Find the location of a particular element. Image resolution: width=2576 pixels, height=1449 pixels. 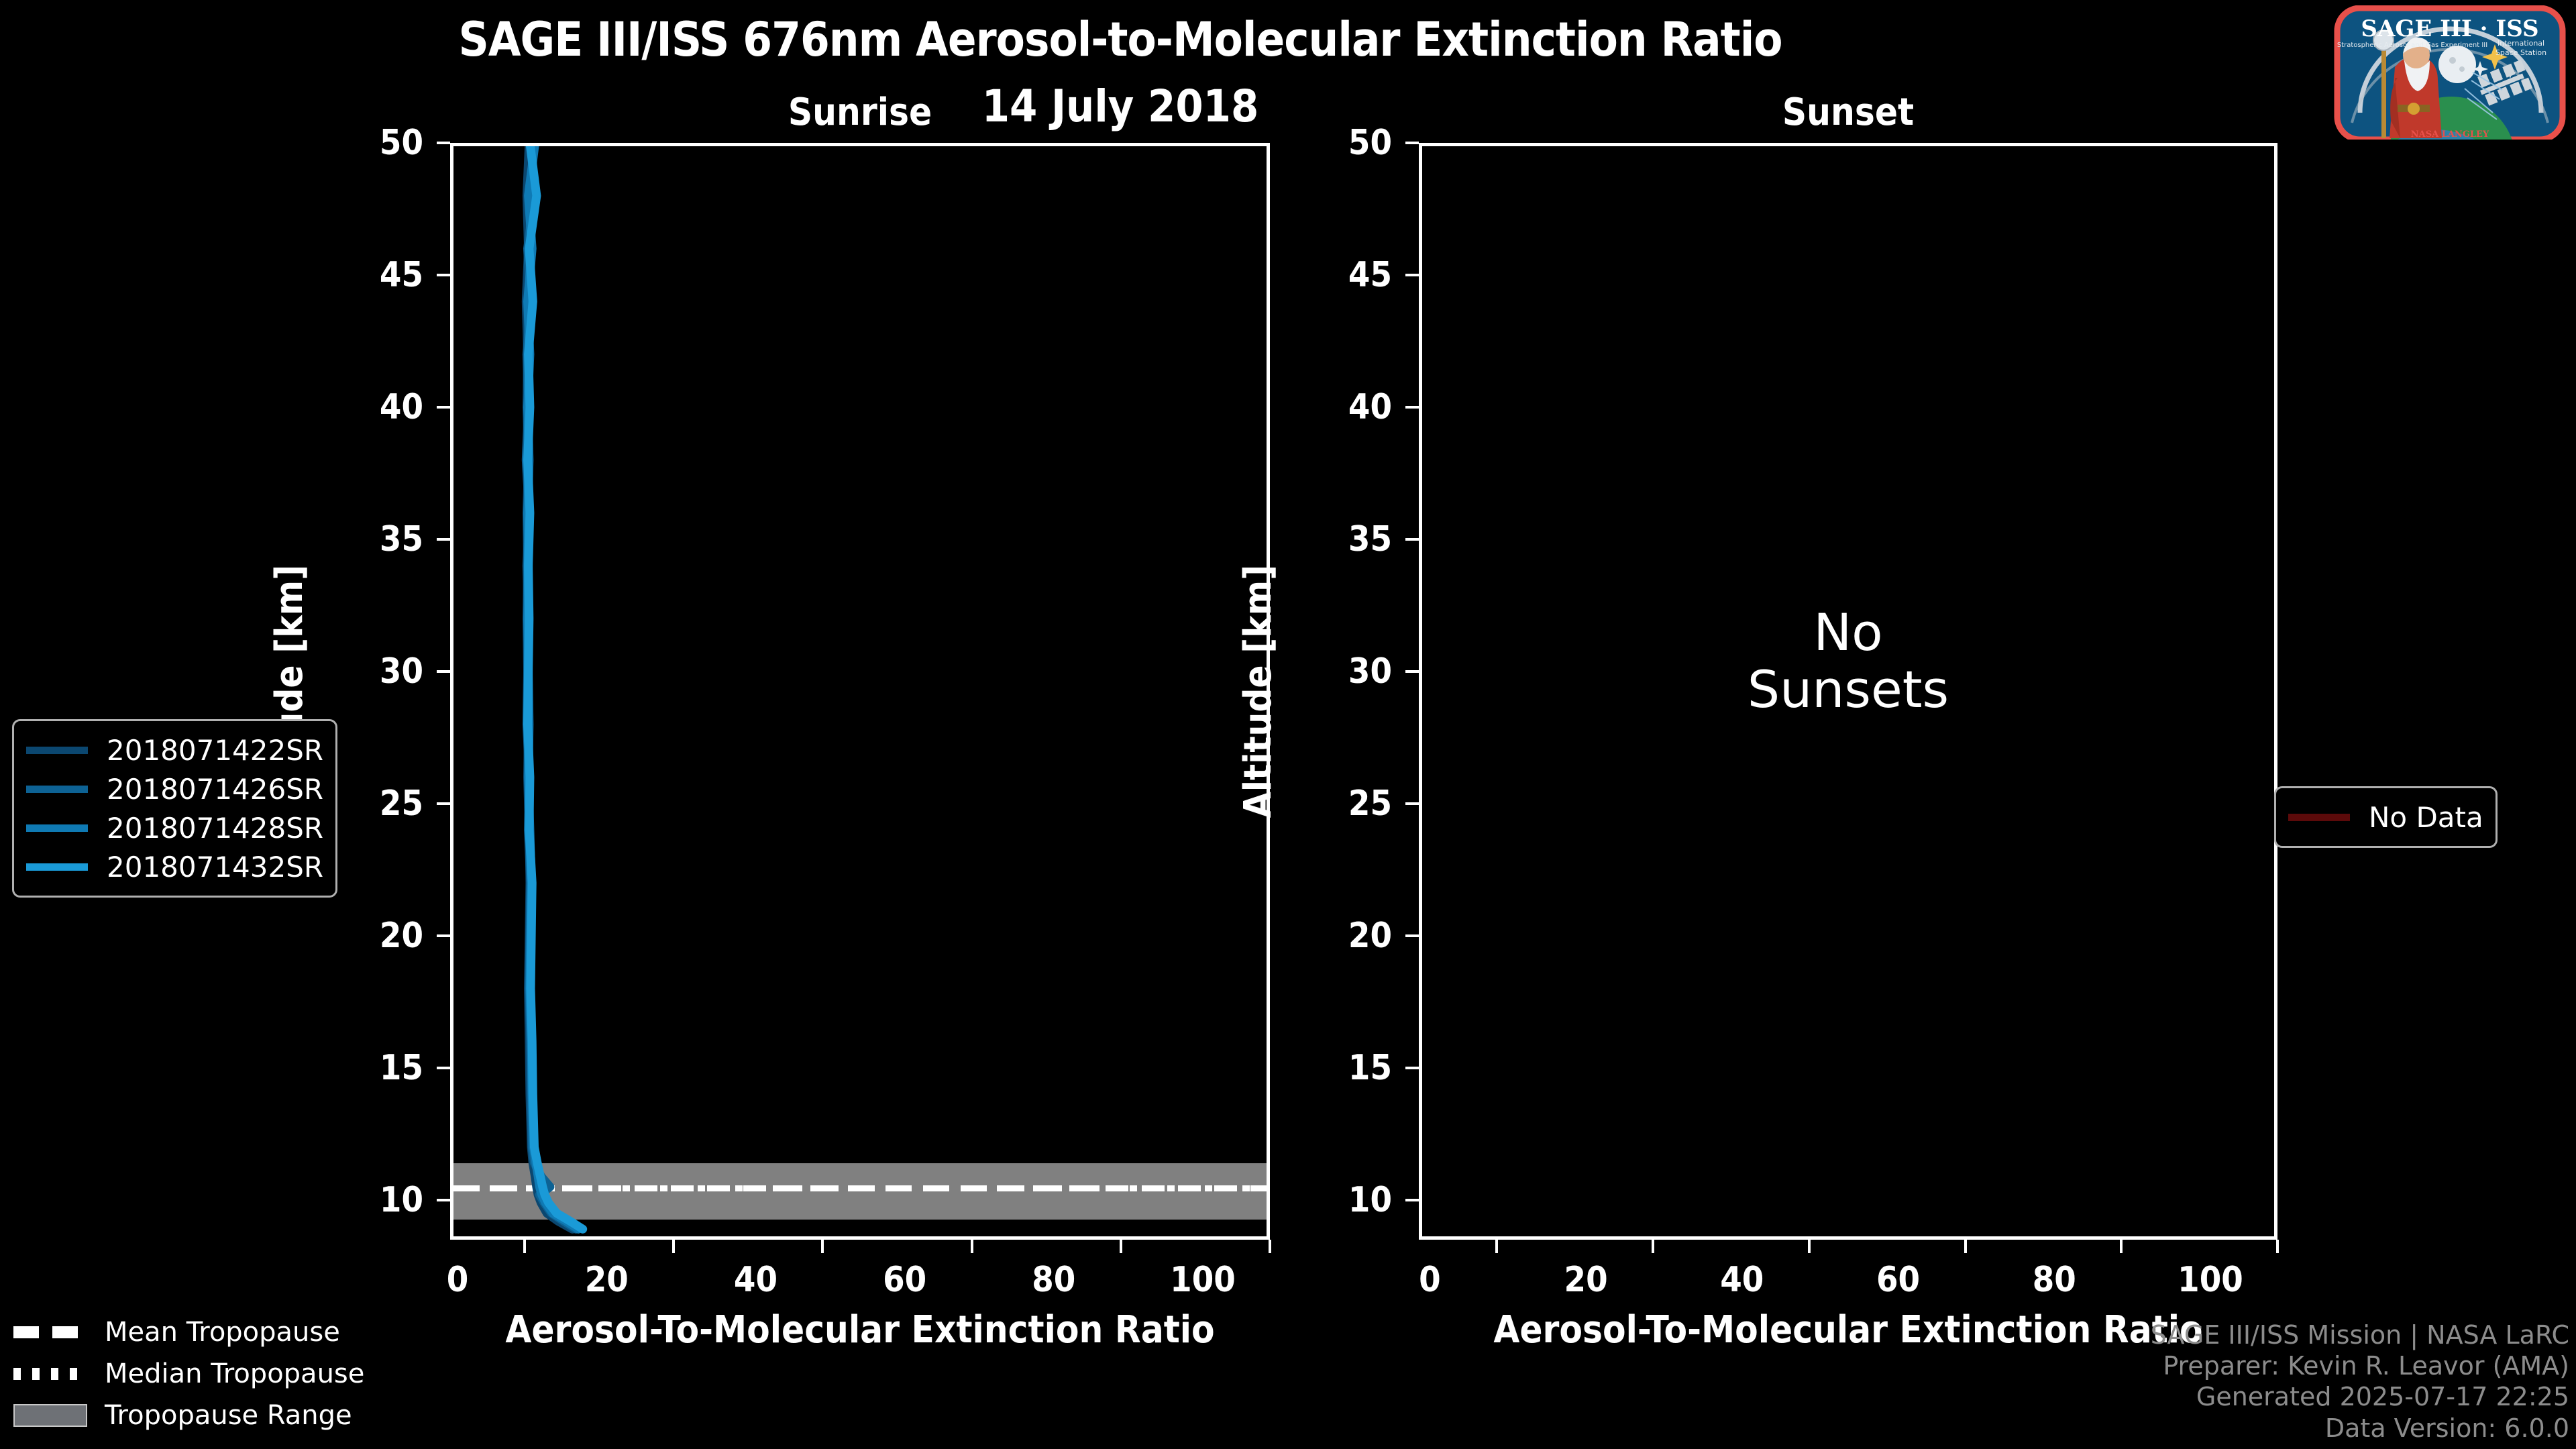

sunrise-legend-entry-label: 2018071422SR is located at coordinates (215, 750).